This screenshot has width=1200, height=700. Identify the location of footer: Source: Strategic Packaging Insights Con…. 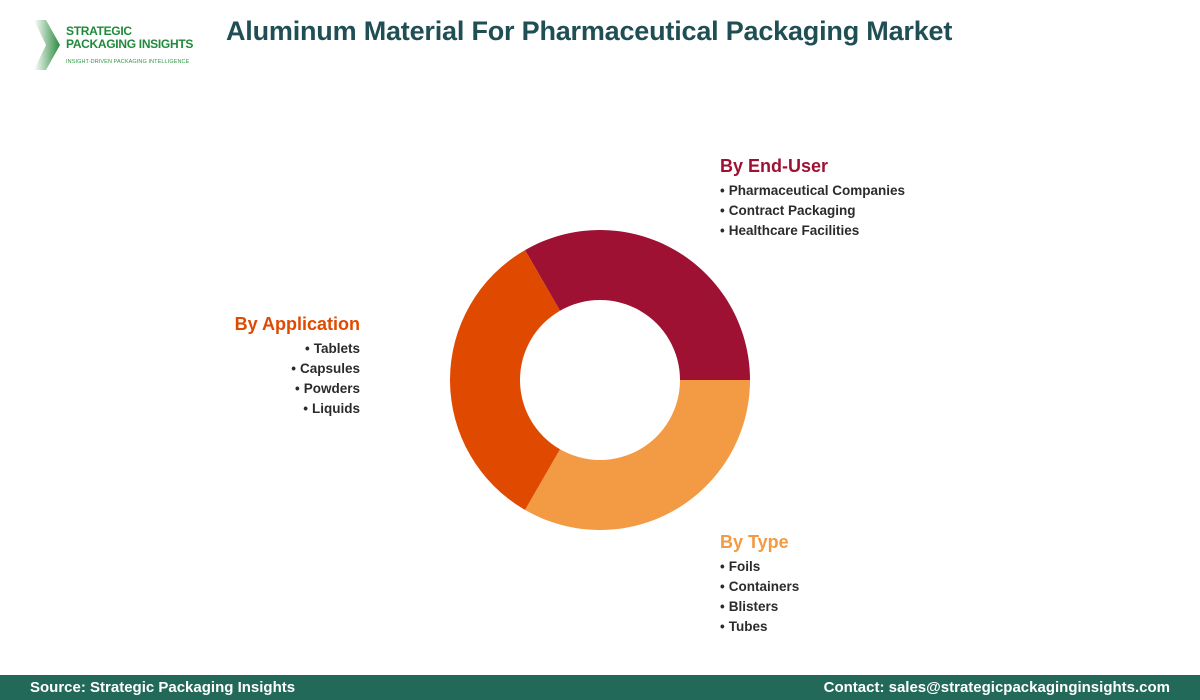
(600, 687).